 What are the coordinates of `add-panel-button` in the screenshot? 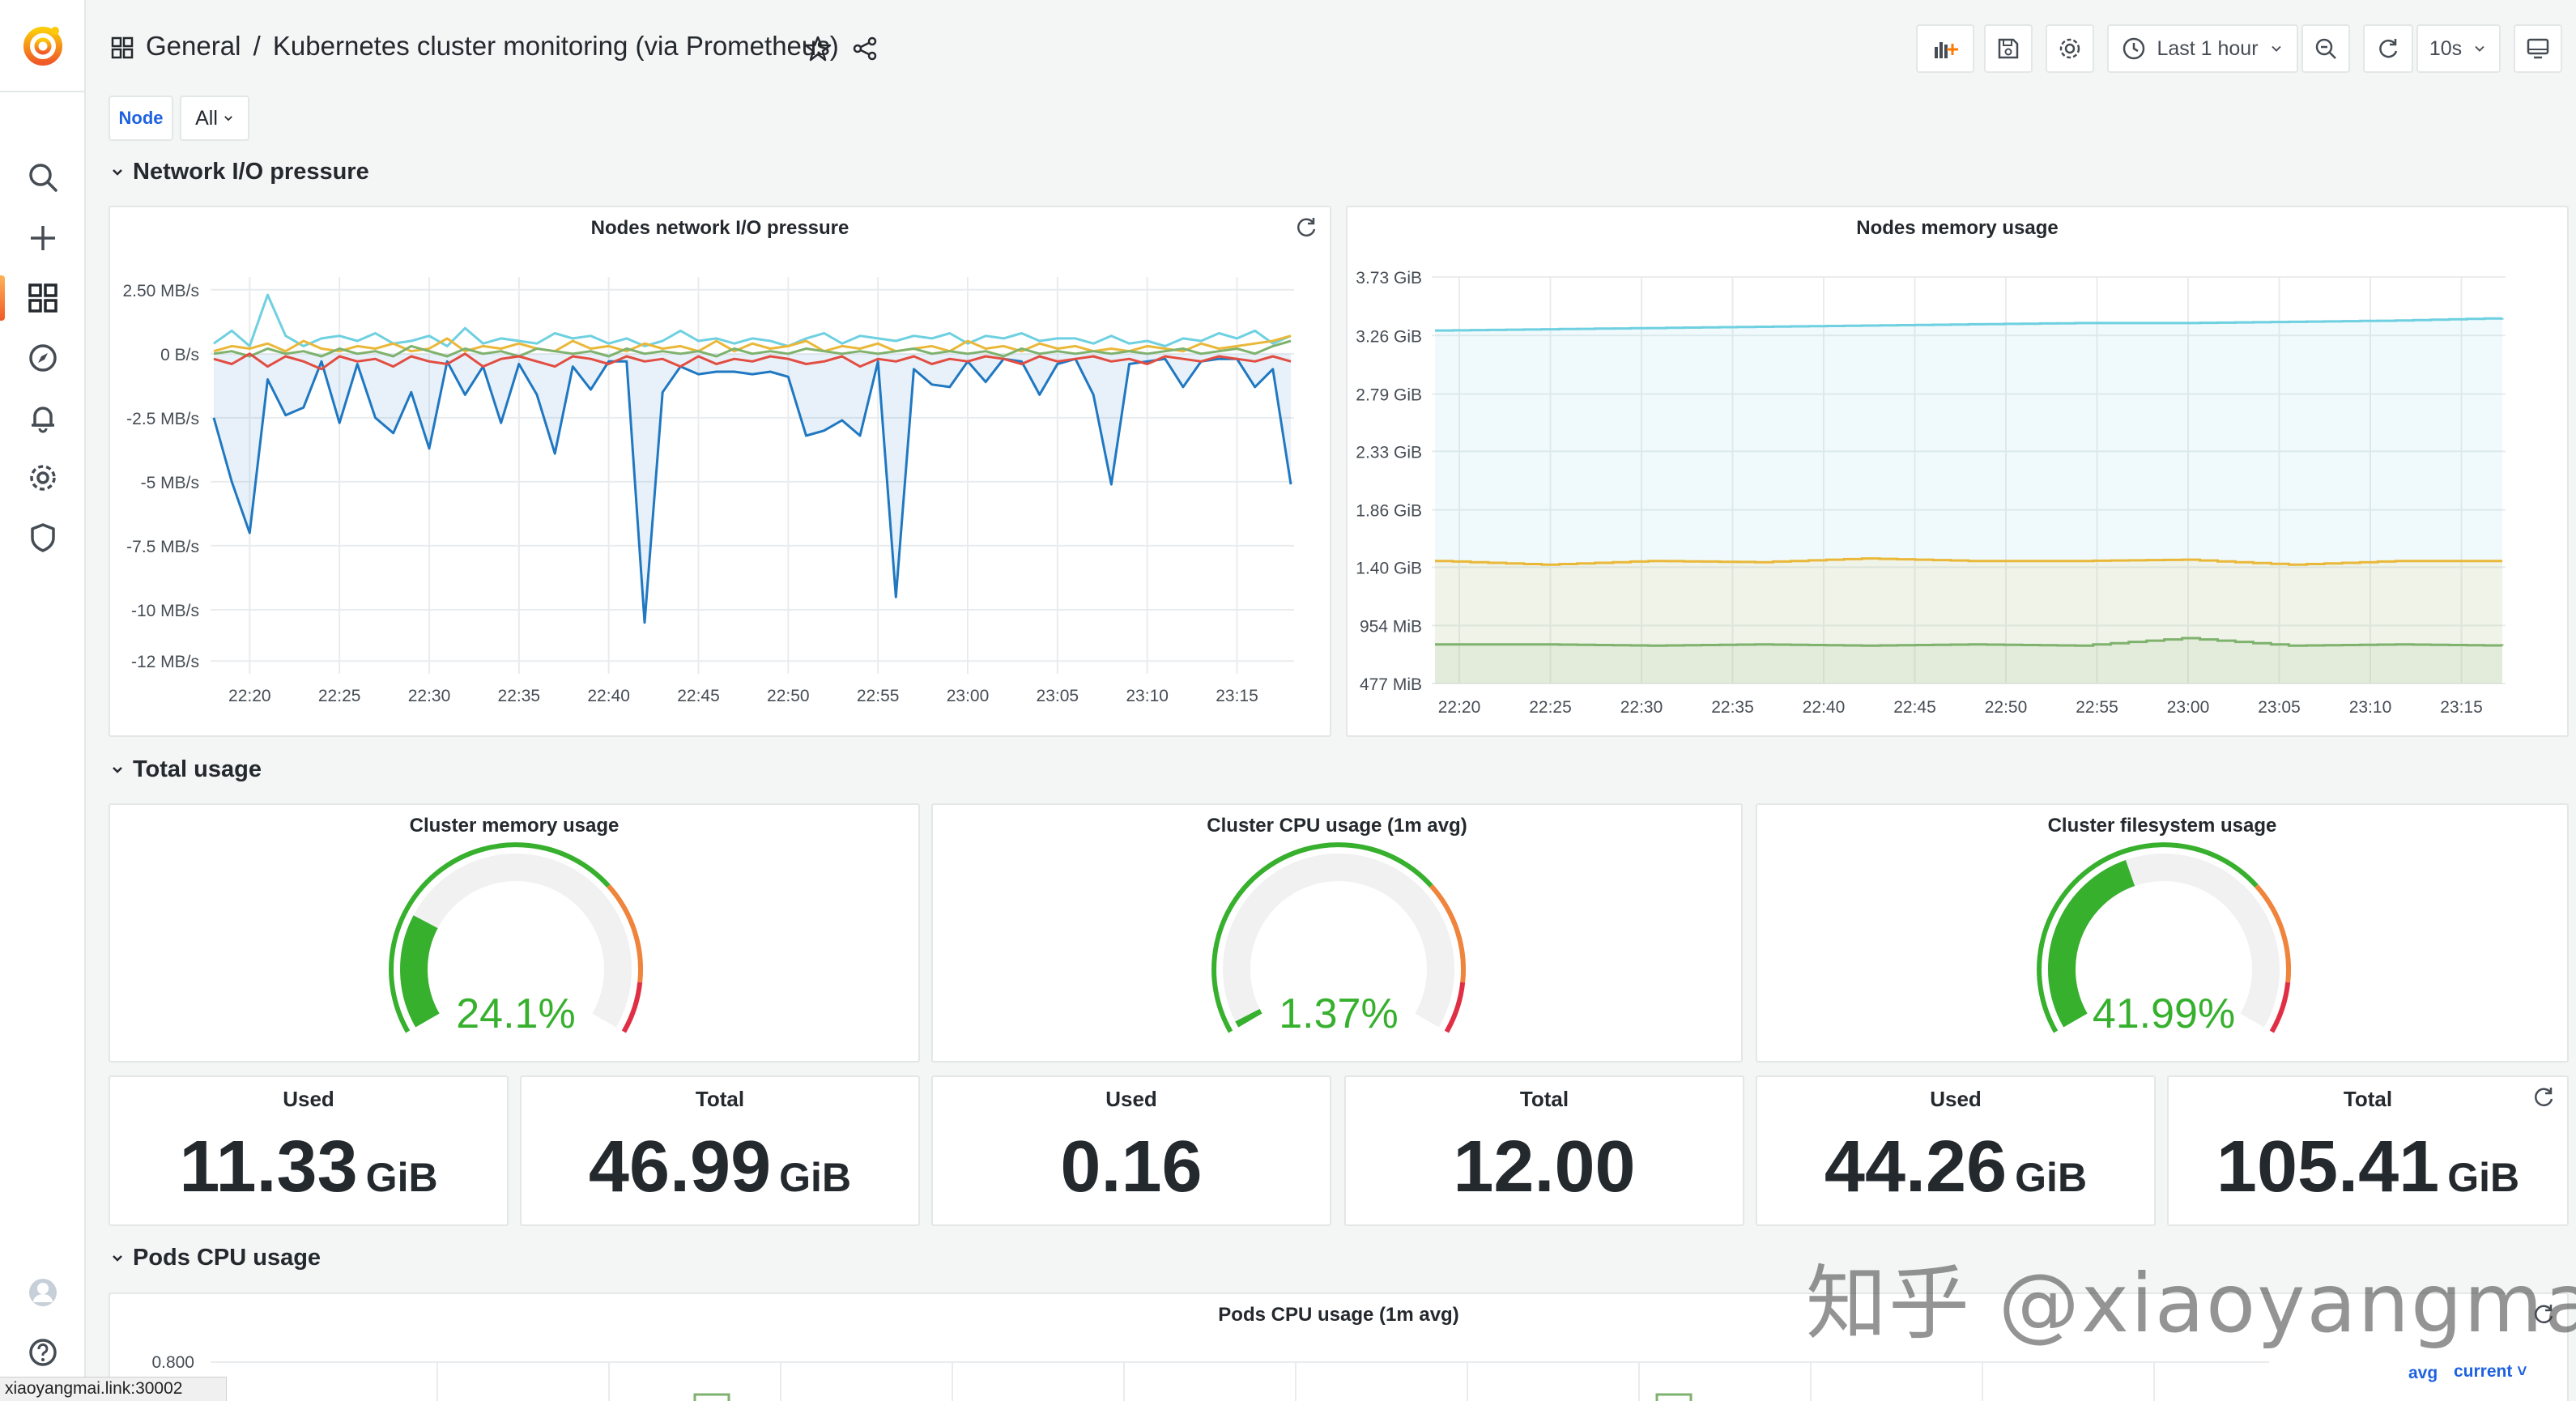 It's located at (1945, 48).